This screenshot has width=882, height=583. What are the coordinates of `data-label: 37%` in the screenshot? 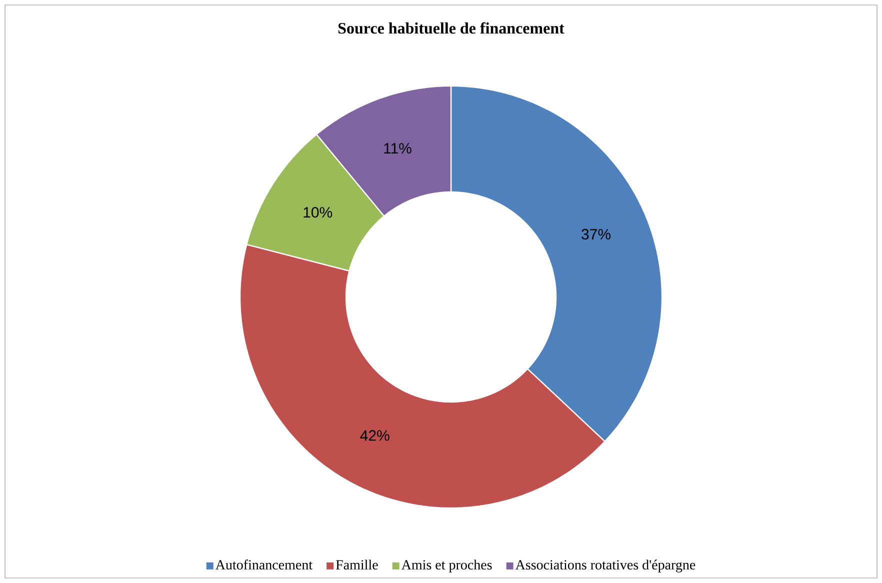 It's located at (596, 234).